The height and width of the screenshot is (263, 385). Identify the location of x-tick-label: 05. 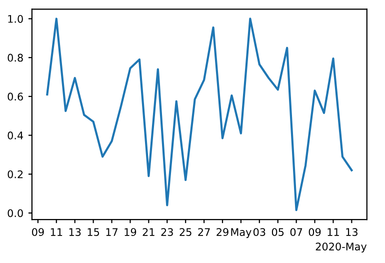
(278, 232).